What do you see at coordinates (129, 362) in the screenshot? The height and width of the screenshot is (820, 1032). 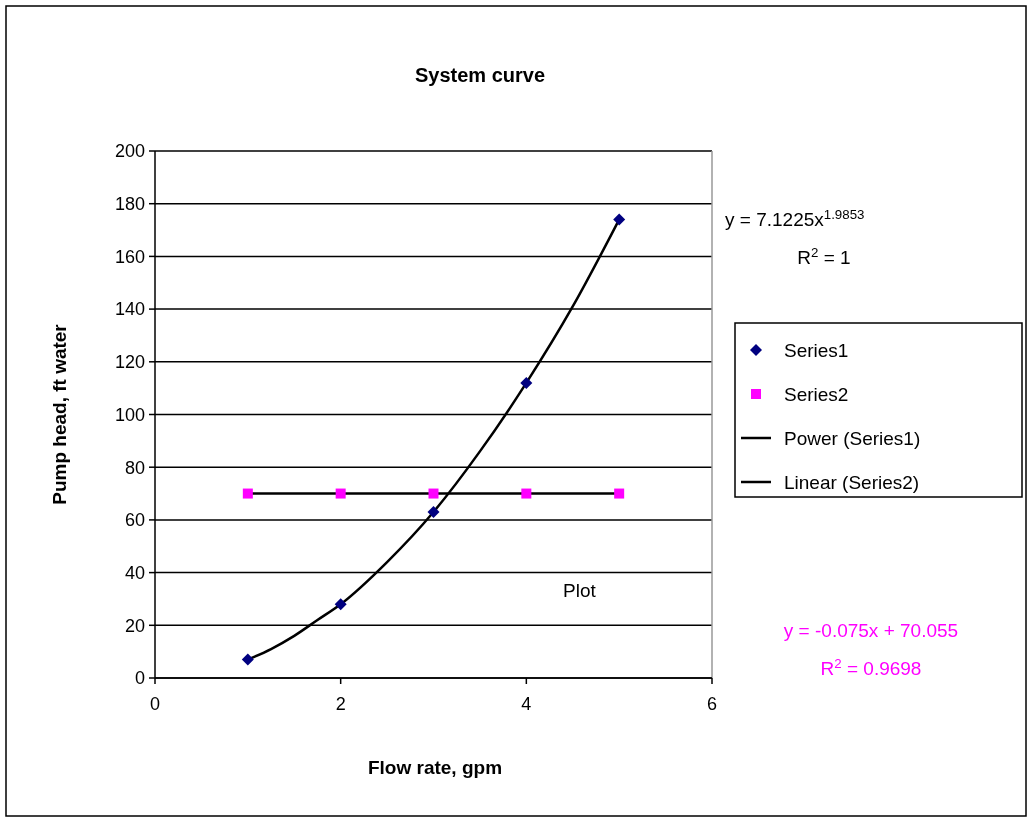 I see `y-tick-label: 120` at bounding box center [129, 362].